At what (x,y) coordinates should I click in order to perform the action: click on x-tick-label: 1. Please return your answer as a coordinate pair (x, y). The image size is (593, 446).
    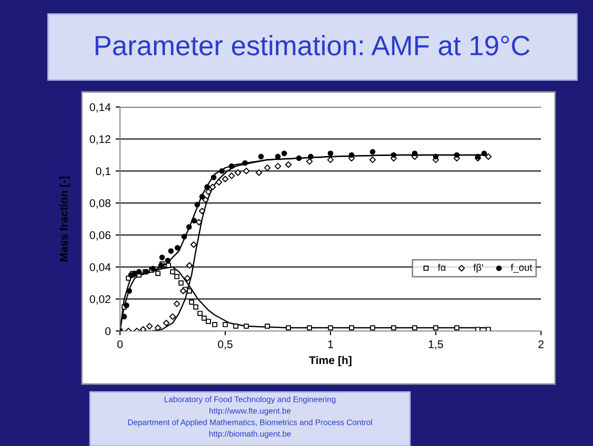
    Looking at the image, I should click on (331, 344).